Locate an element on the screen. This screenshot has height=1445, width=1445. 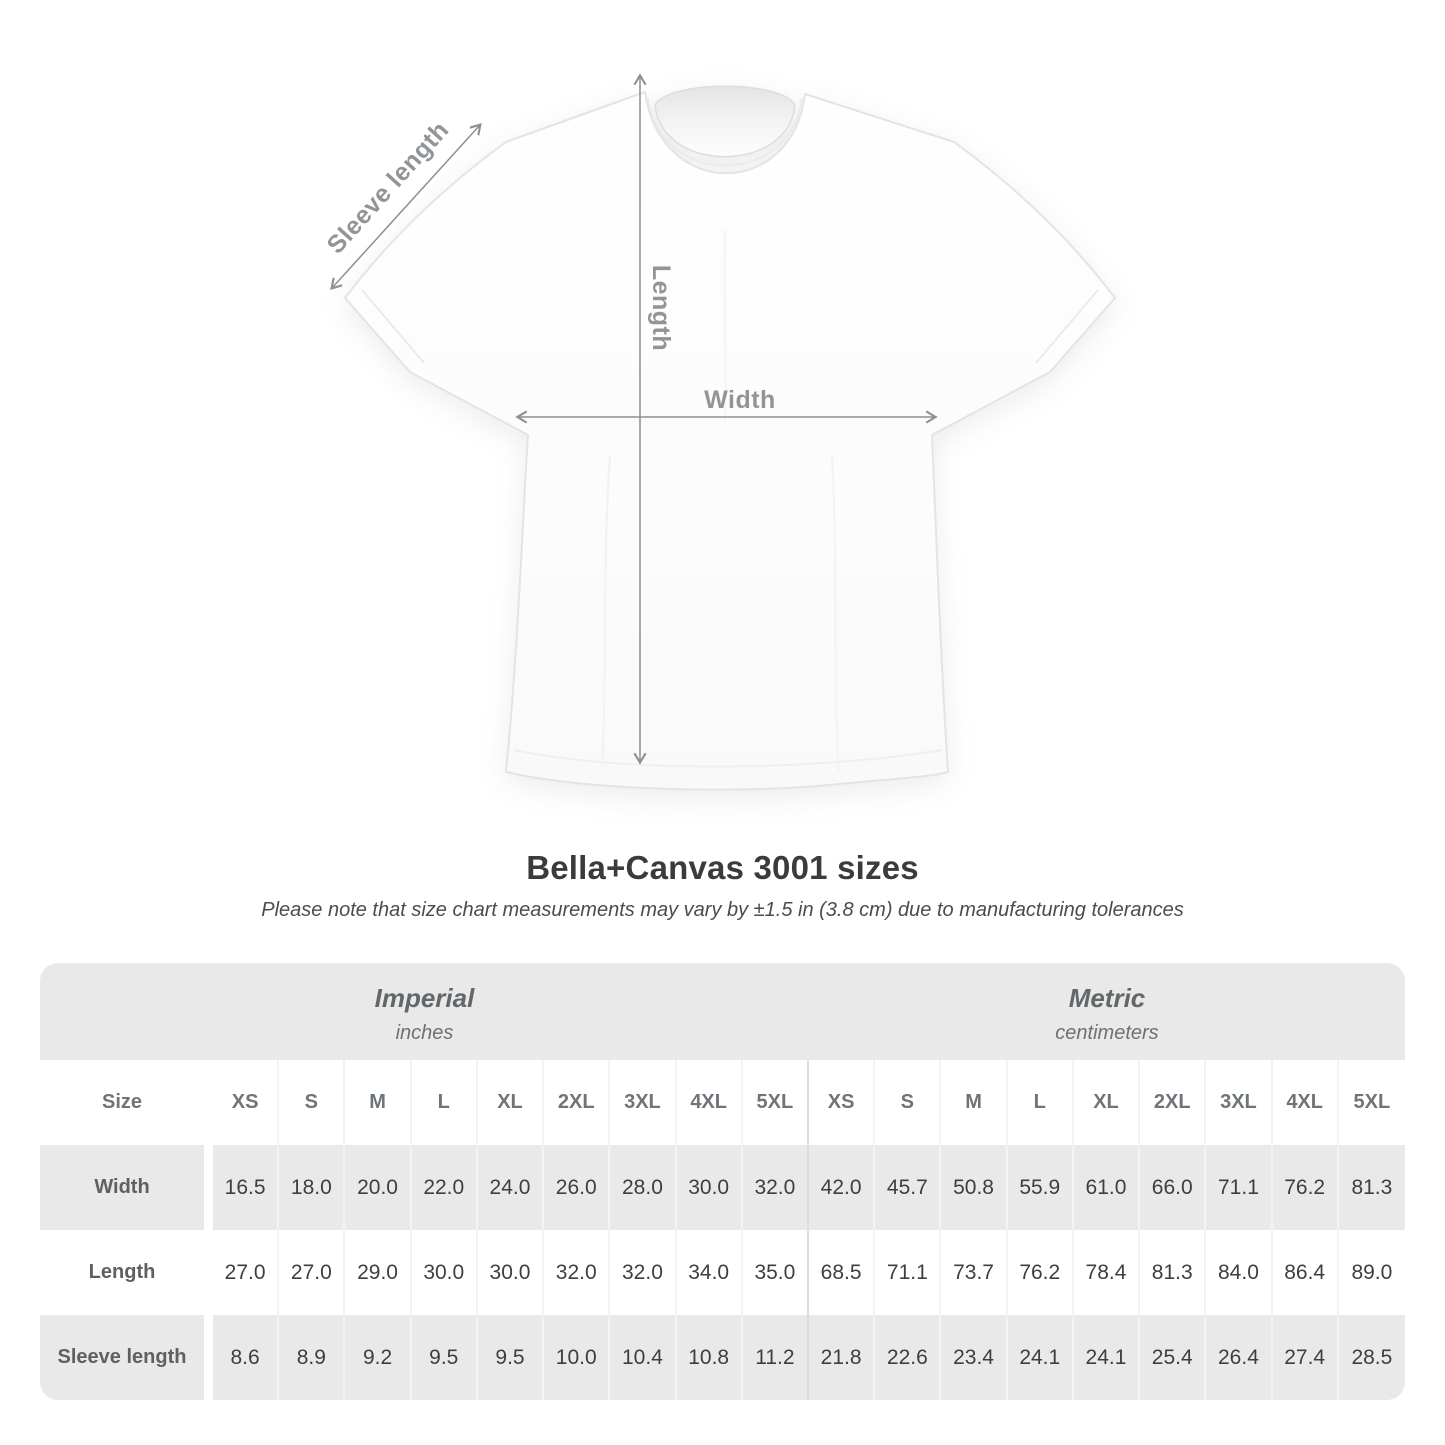
value-cell: 34.0 is located at coordinates (709, 1272).